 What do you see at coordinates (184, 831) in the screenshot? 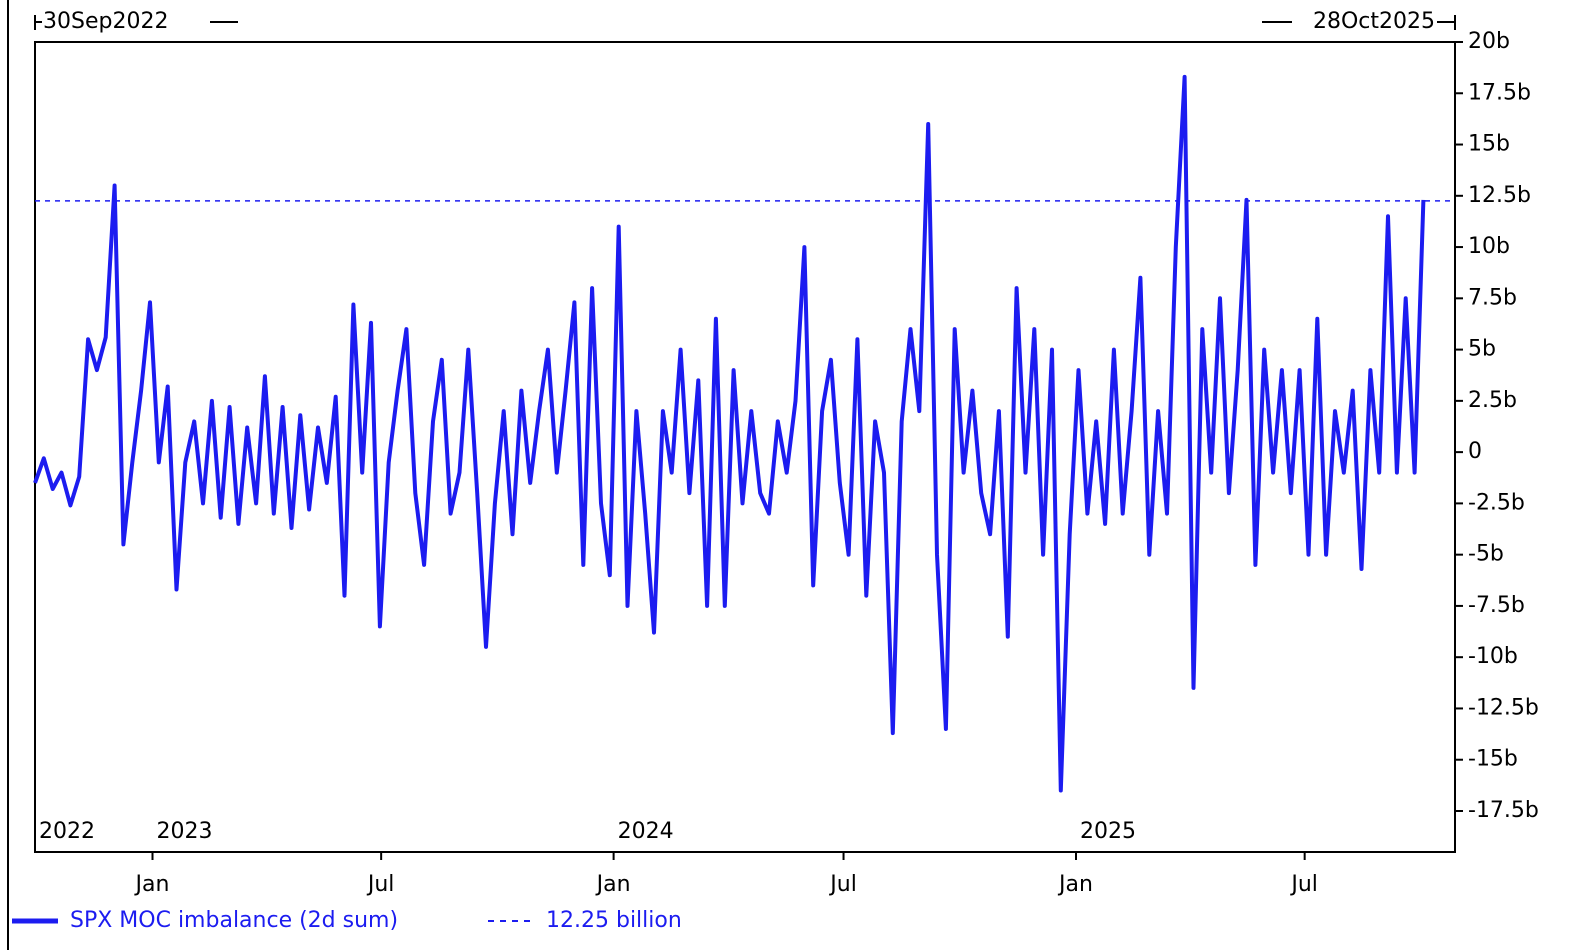
I see `year-label: 2023` at bounding box center [184, 831].